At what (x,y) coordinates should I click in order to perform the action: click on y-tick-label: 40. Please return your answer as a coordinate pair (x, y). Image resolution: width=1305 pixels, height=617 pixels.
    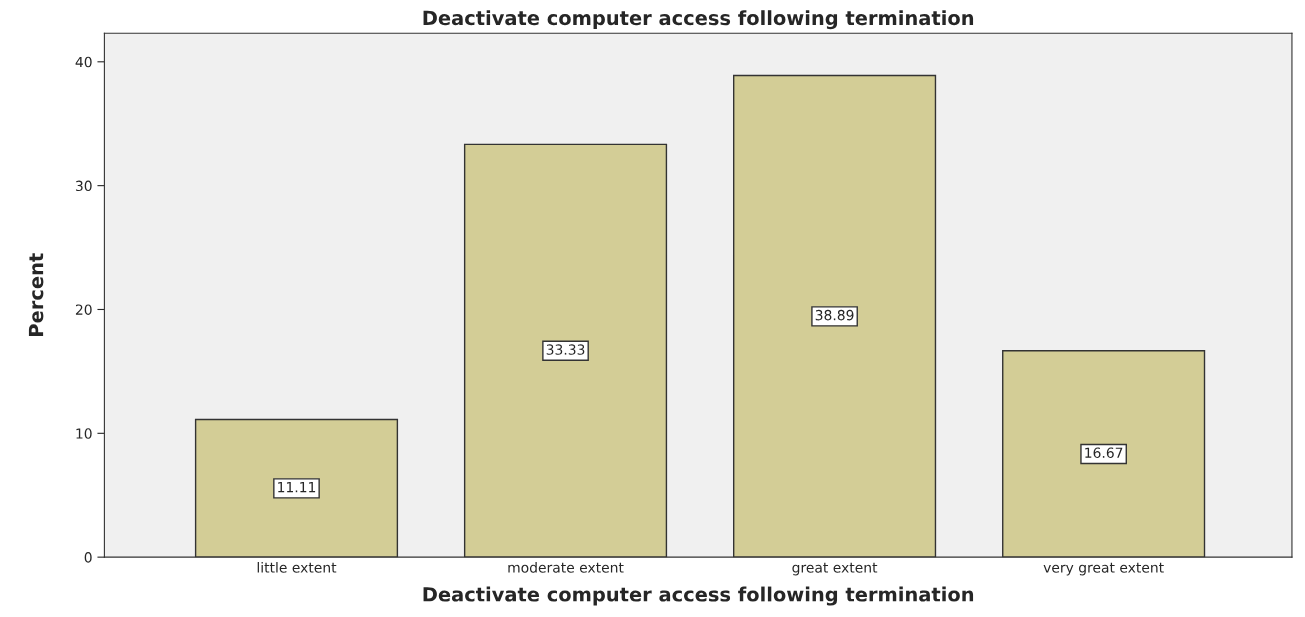
    Looking at the image, I should click on (83, 62).